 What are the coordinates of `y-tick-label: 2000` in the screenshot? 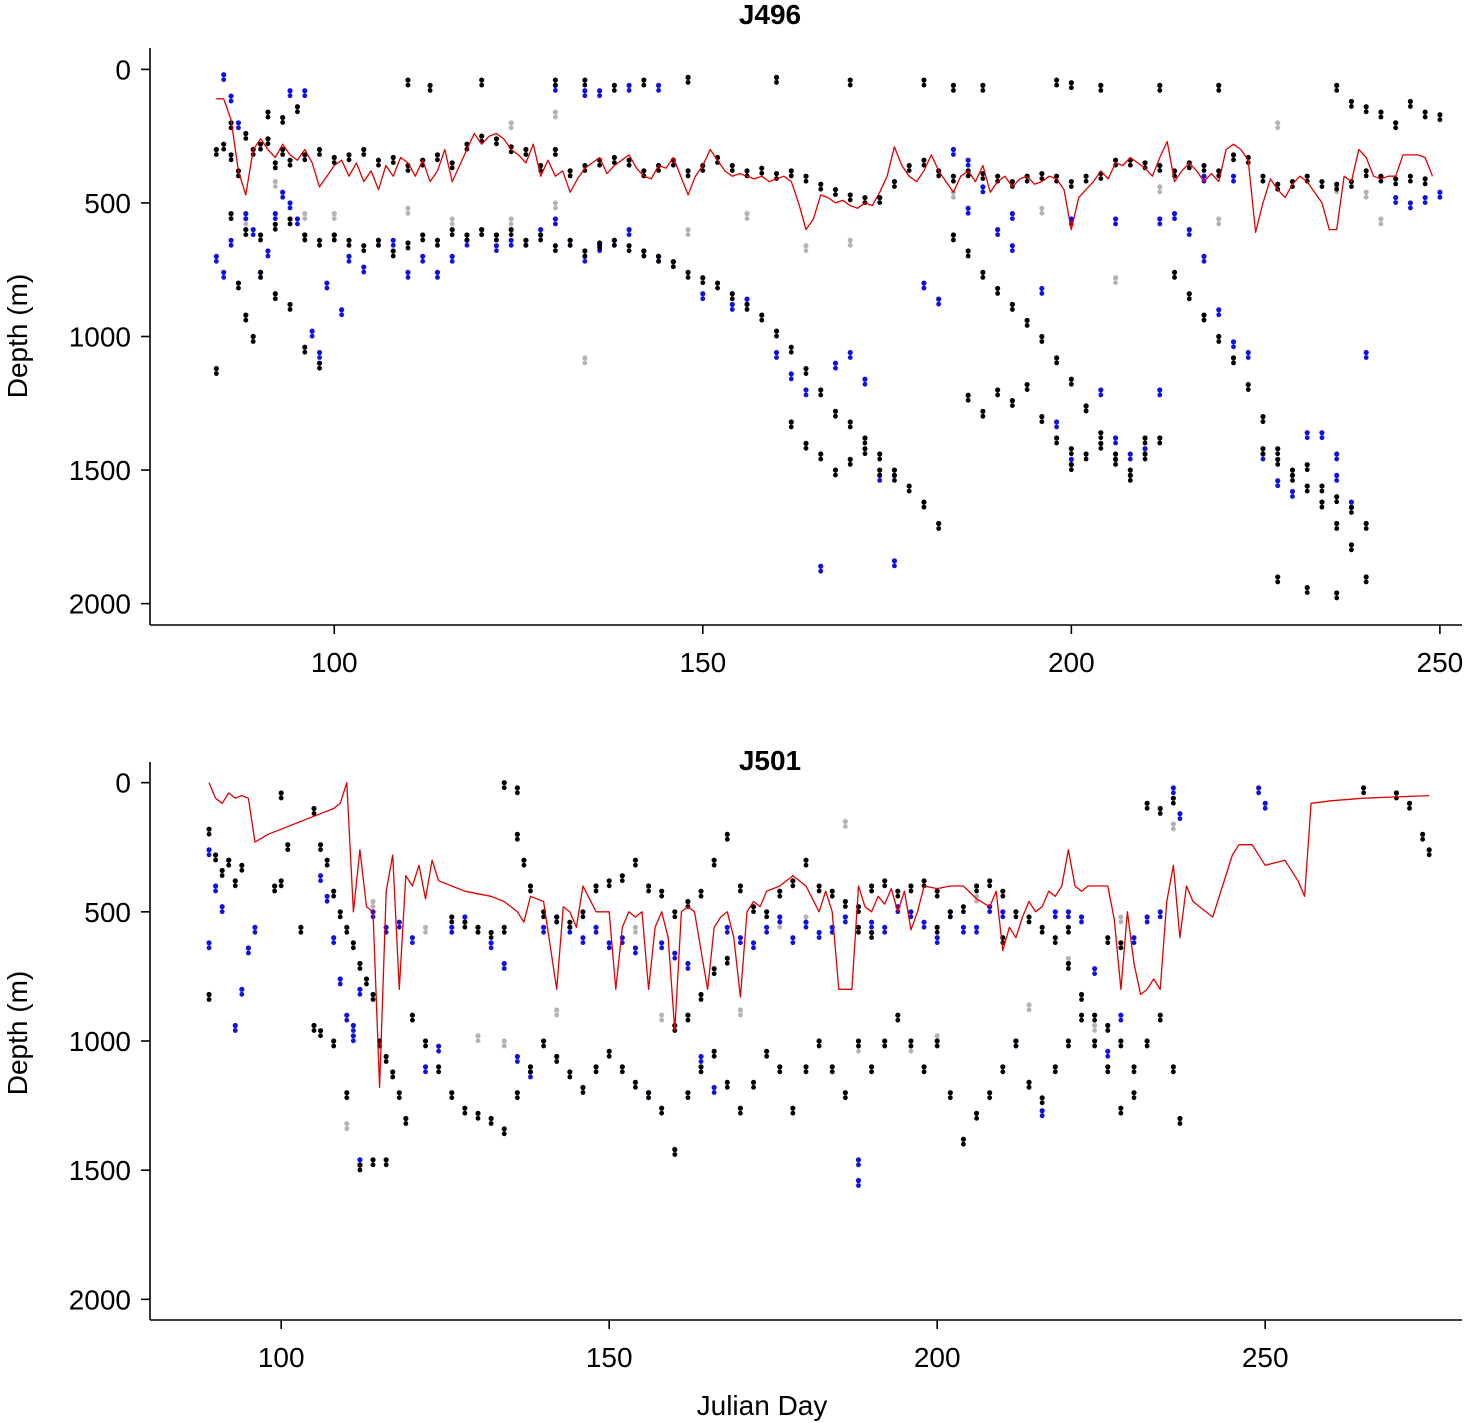 It's located at (100, 1299).